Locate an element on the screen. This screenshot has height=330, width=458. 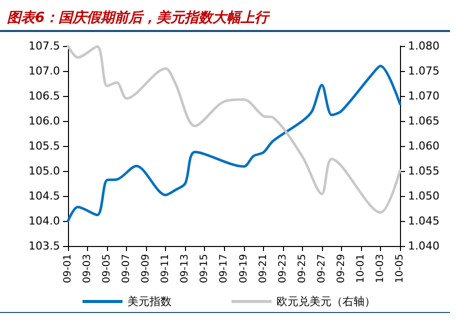
y-tick-label: 103.5 is located at coordinates (44, 246).